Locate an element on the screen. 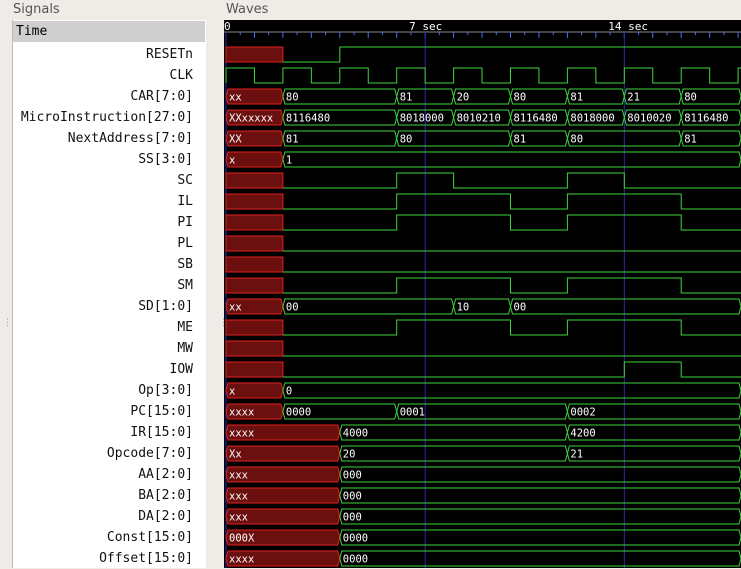 The height and width of the screenshot is (569, 741). left-grip-icon: ⋮ is located at coordinates (7, 323).